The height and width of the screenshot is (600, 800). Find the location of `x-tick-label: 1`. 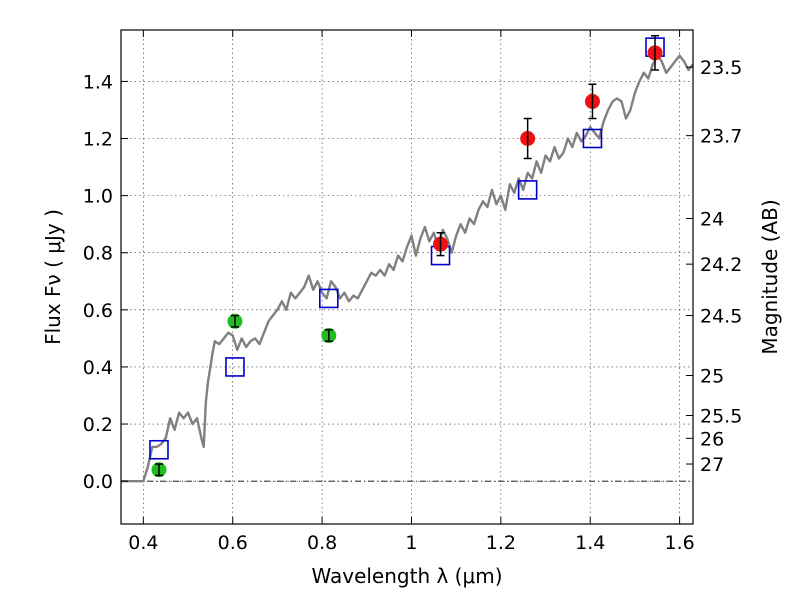

x-tick-label: 1 is located at coordinates (411, 543).